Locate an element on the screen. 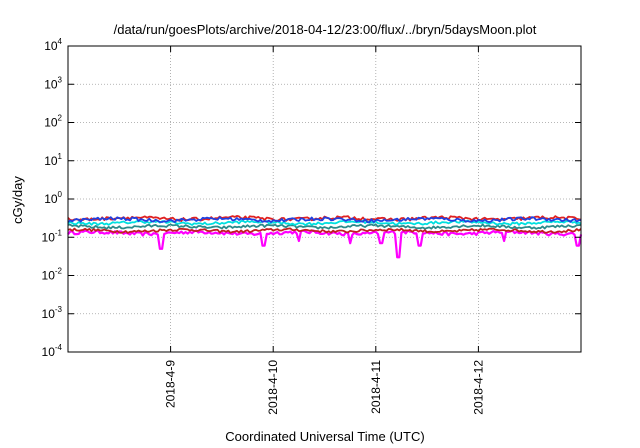 Image resolution: width=640 pixels, height=448 pixels. x-tick-label: 2018-4-9 is located at coordinates (171, 384).